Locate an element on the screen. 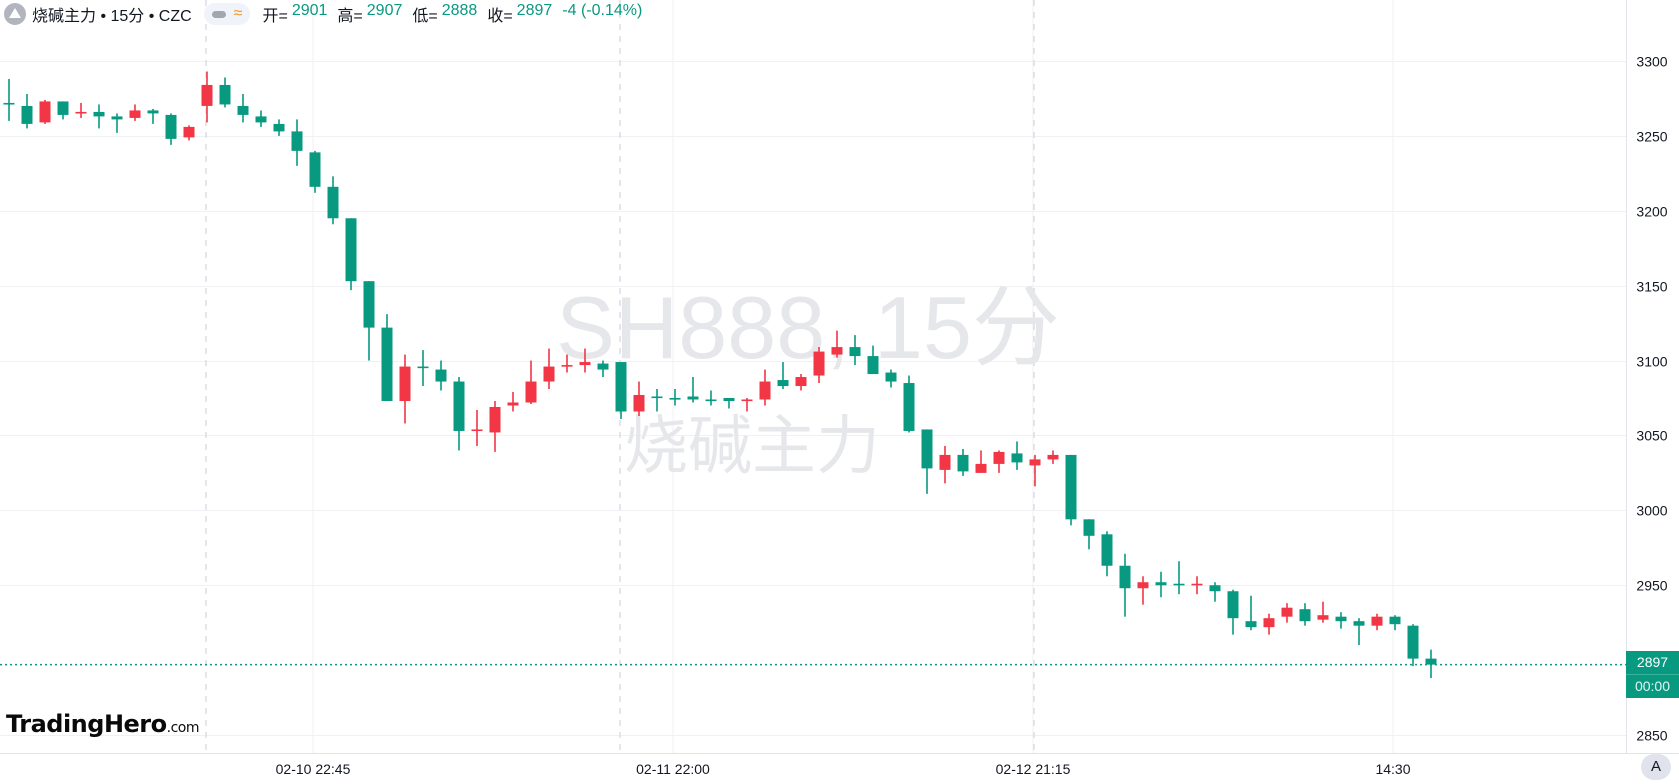  symbol-title: 烧碱主力 • 15分 • CZC is located at coordinates (112, 16).